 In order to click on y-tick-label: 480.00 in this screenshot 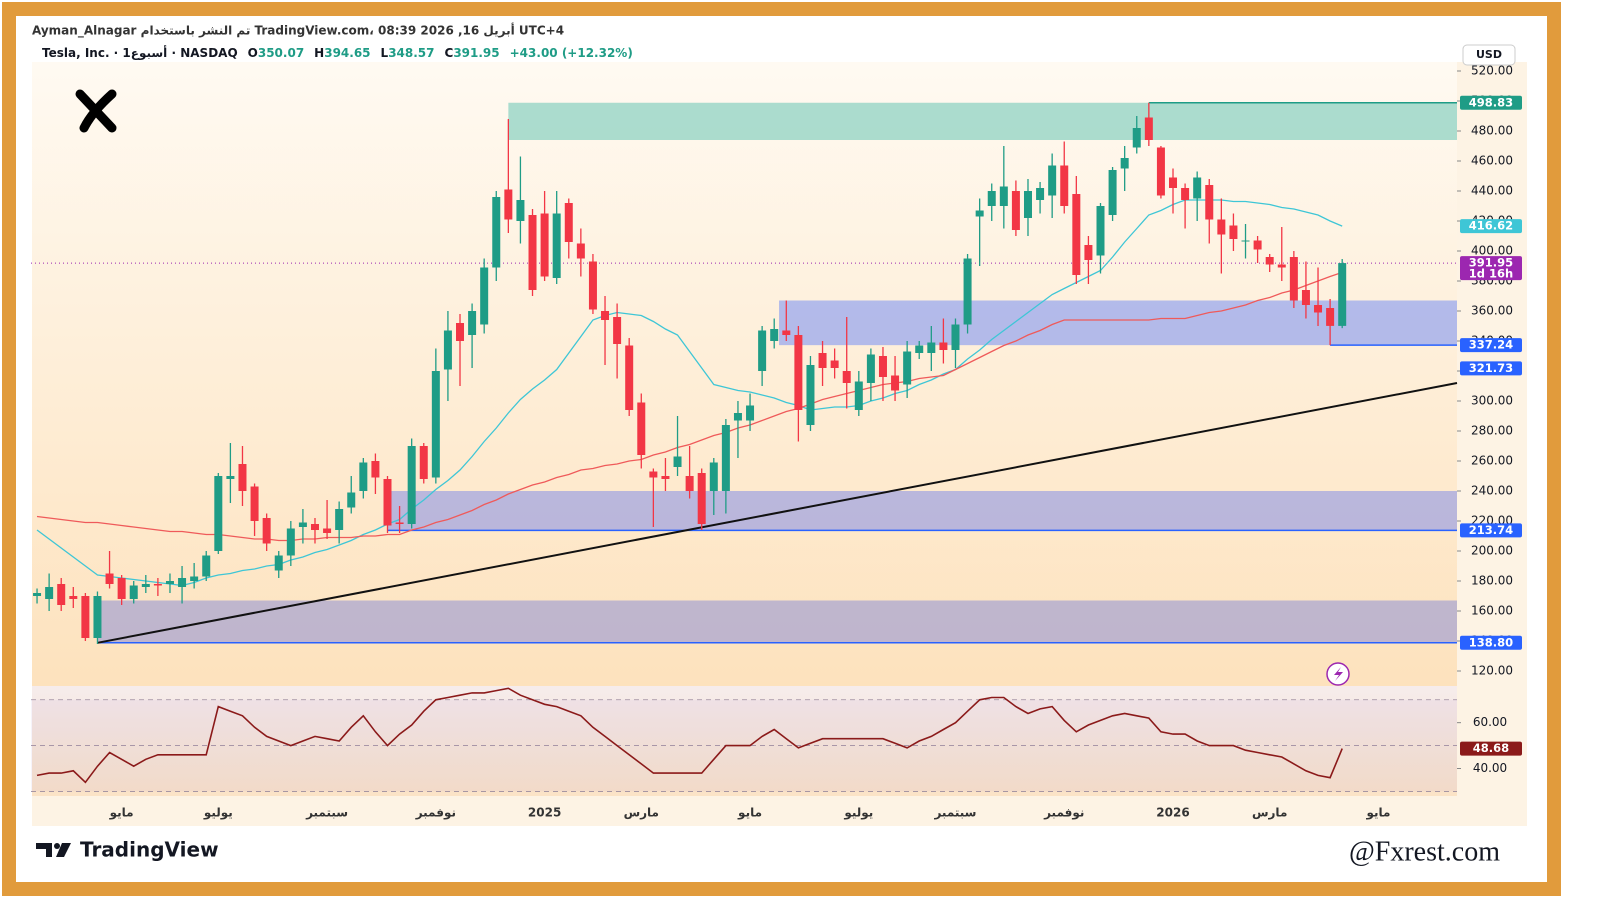, I will do `click(1492, 131)`.